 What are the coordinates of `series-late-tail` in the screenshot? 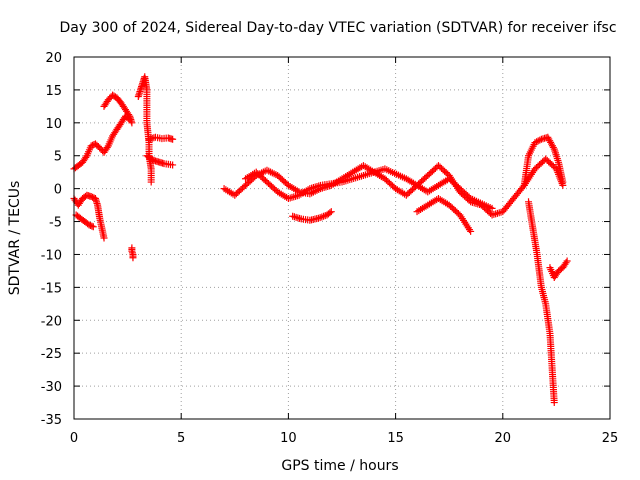 It's located at (558, 269).